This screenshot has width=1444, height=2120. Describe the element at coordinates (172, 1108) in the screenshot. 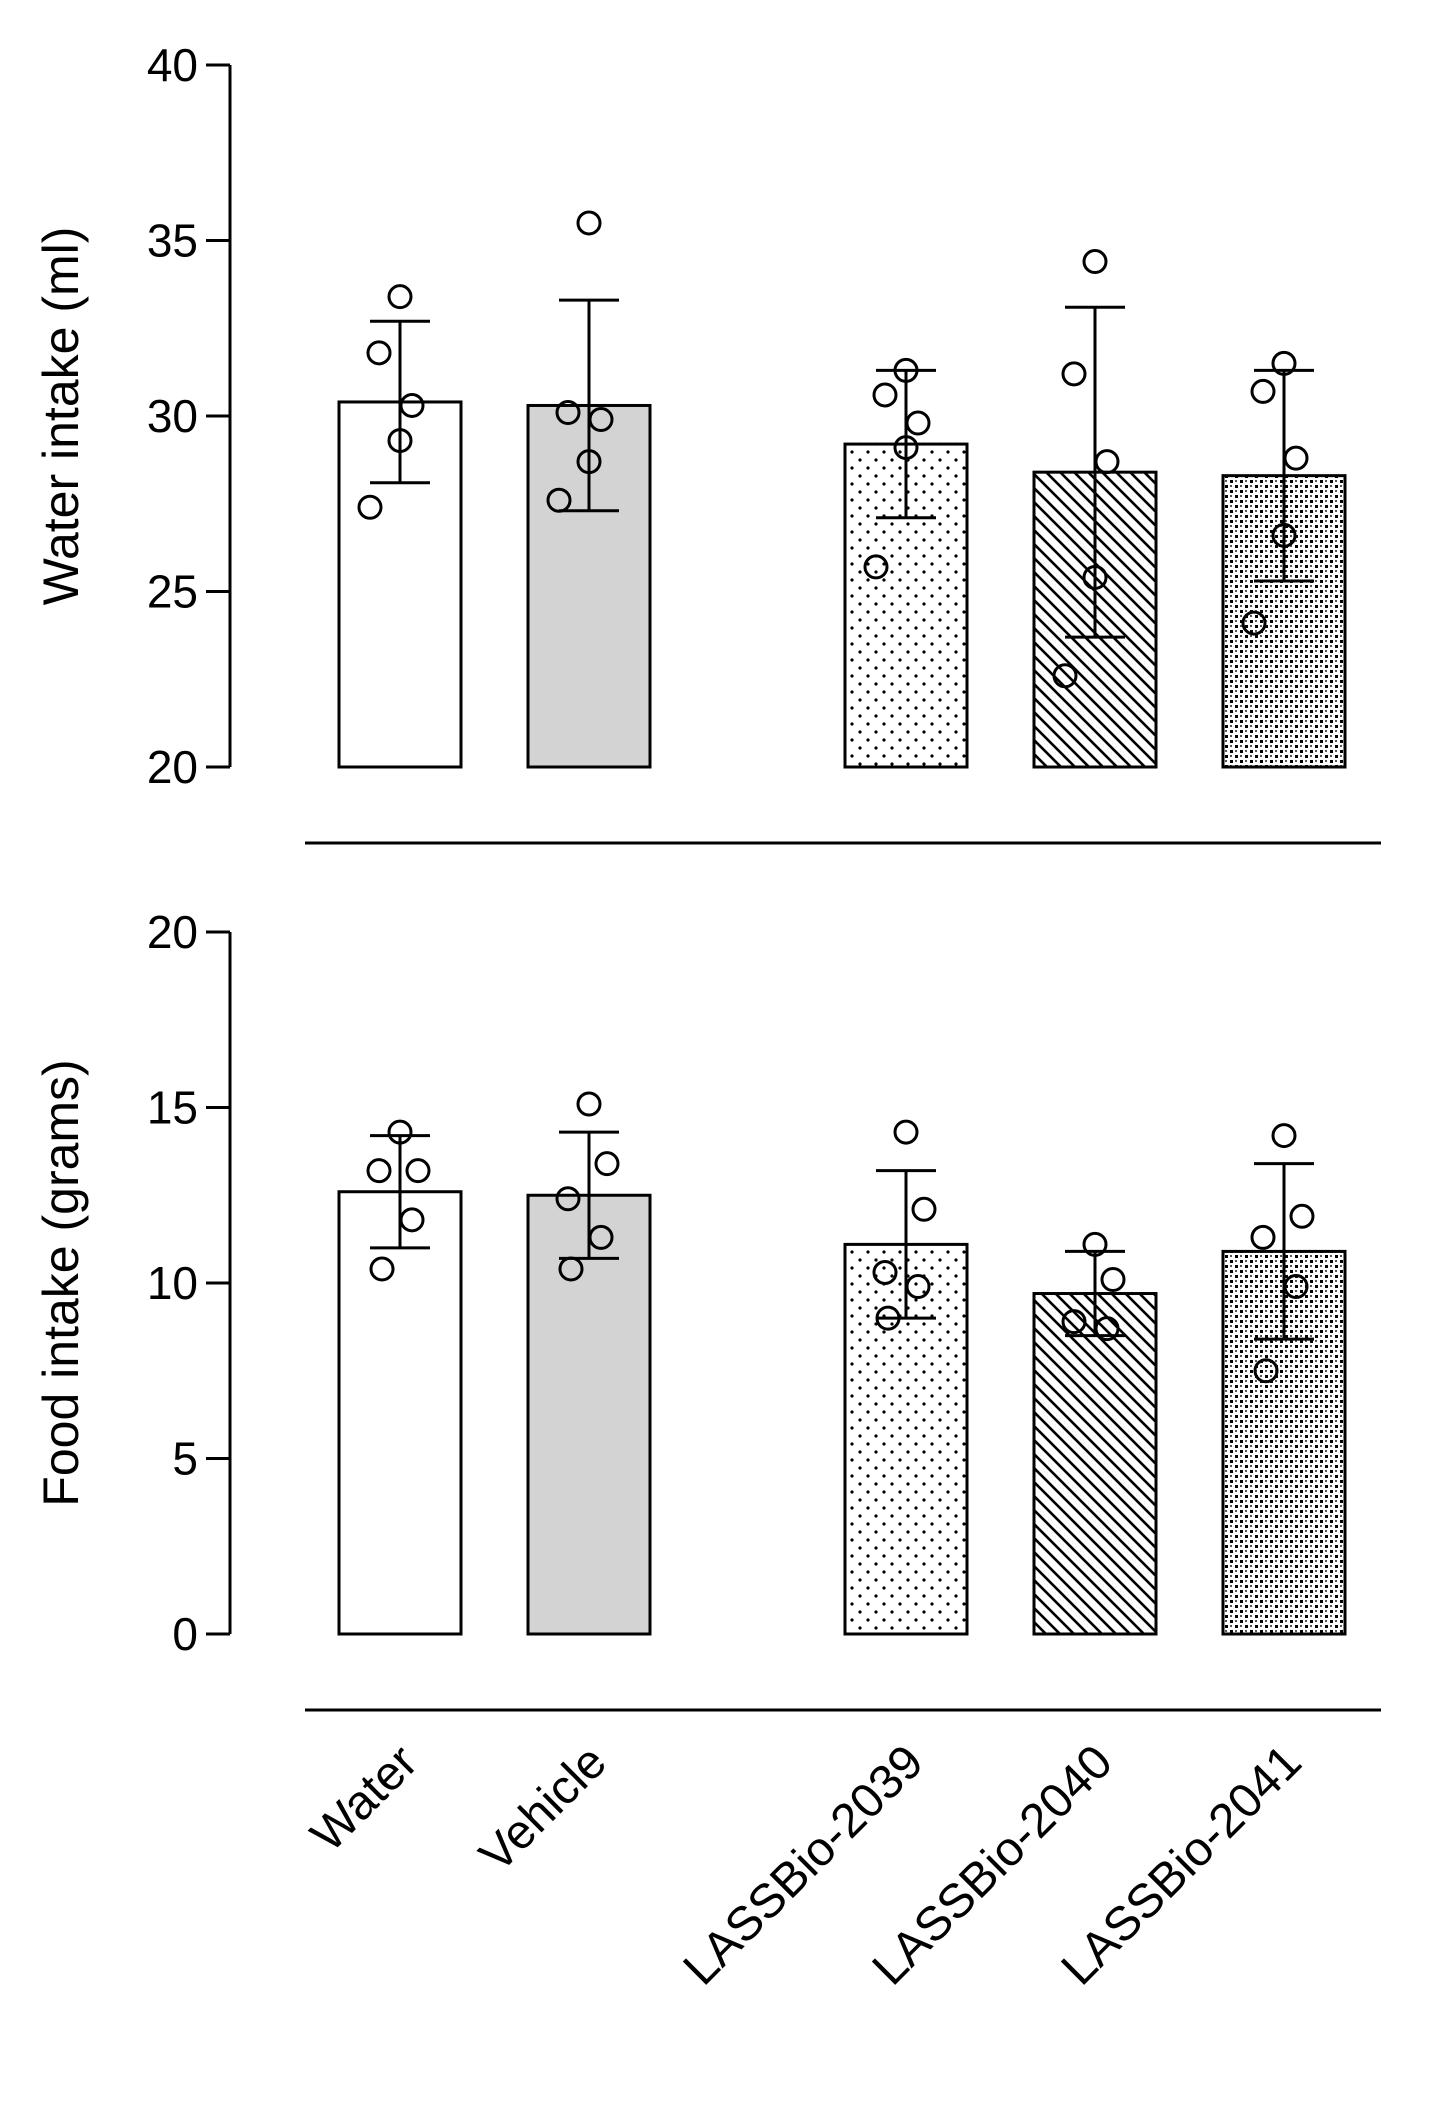

I see `y-tick-label: 15` at that location.